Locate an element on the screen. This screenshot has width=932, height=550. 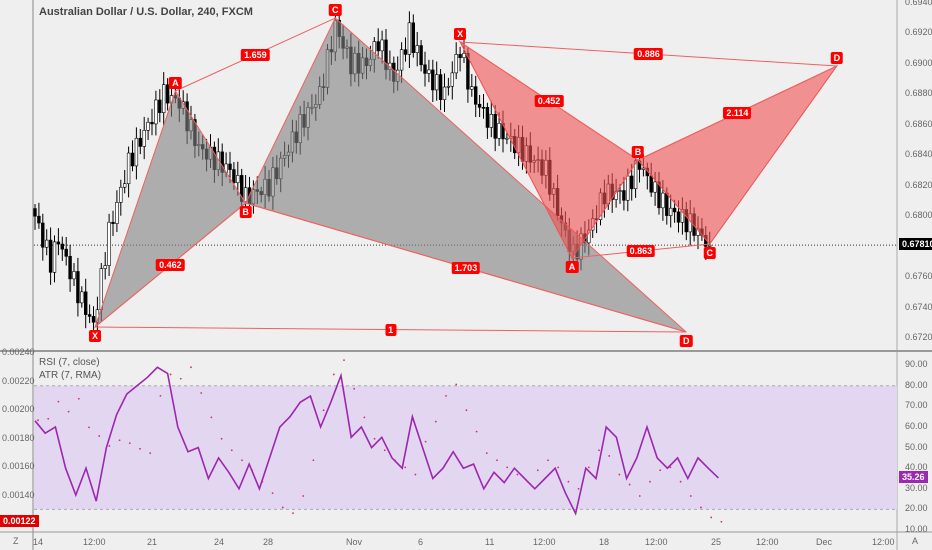
pattern-point-x: X is located at coordinates (460, 33).